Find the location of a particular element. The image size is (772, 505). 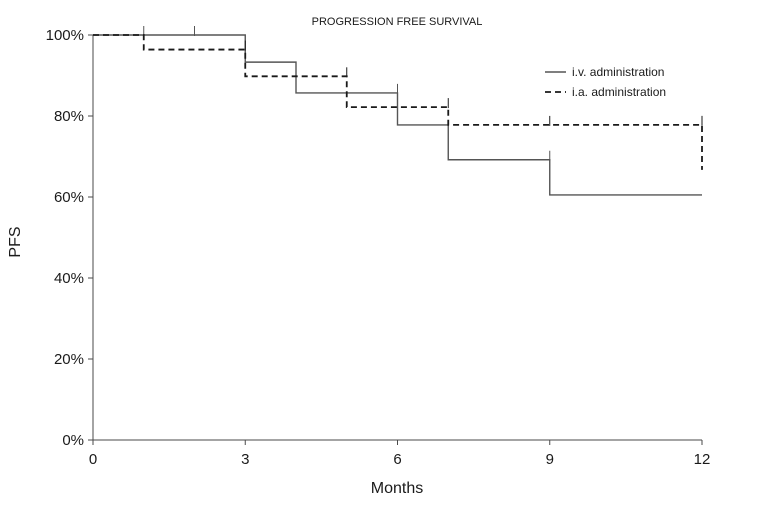

x-tick-label: 9 is located at coordinates (550, 459).